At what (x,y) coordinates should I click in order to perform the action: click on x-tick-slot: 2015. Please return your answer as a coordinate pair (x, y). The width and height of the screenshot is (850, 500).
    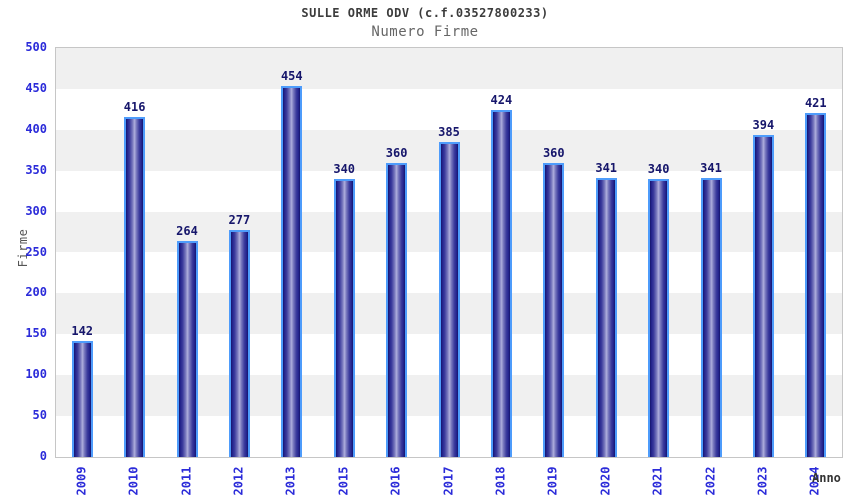
    Looking at the image, I should click on (343, 481).